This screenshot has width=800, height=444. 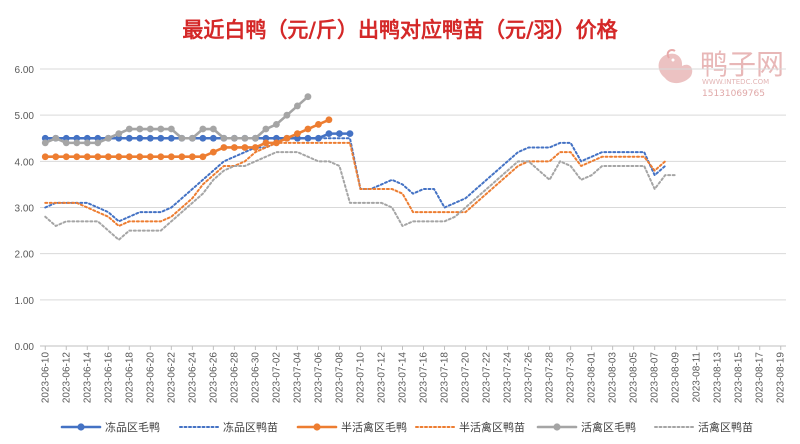 What do you see at coordinates (192, 378) in the screenshot?
I see `x-tick-label: 2023-06-24` at bounding box center [192, 378].